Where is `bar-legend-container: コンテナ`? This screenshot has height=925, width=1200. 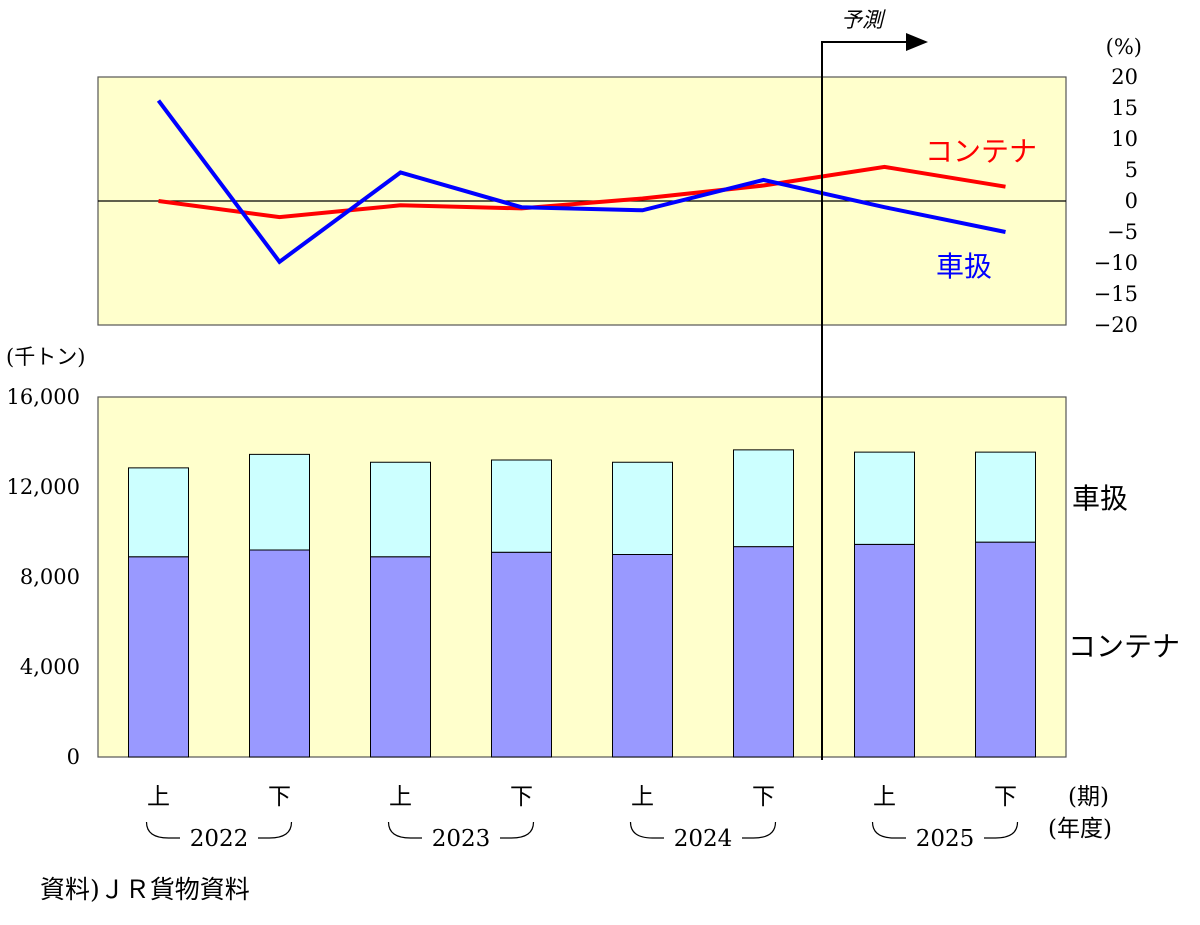
bar-legend-container: コンテナ is located at coordinates (1124, 646).